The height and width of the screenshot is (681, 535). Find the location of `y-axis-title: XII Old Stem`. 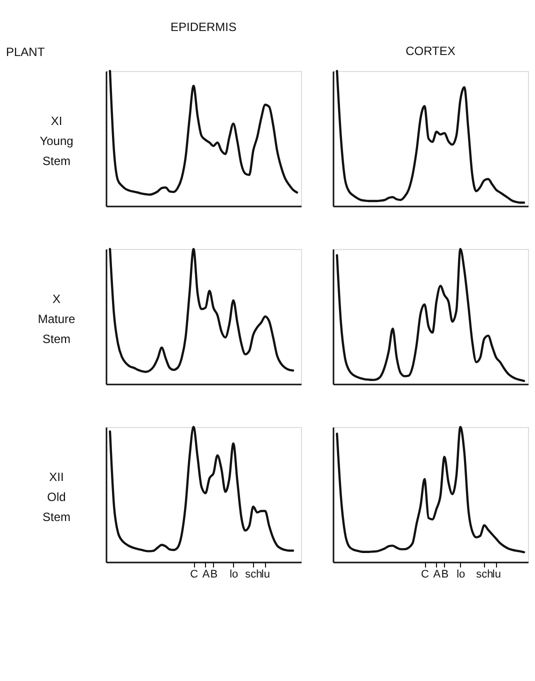

y-axis-title: XII Old Stem is located at coordinates (56, 497).